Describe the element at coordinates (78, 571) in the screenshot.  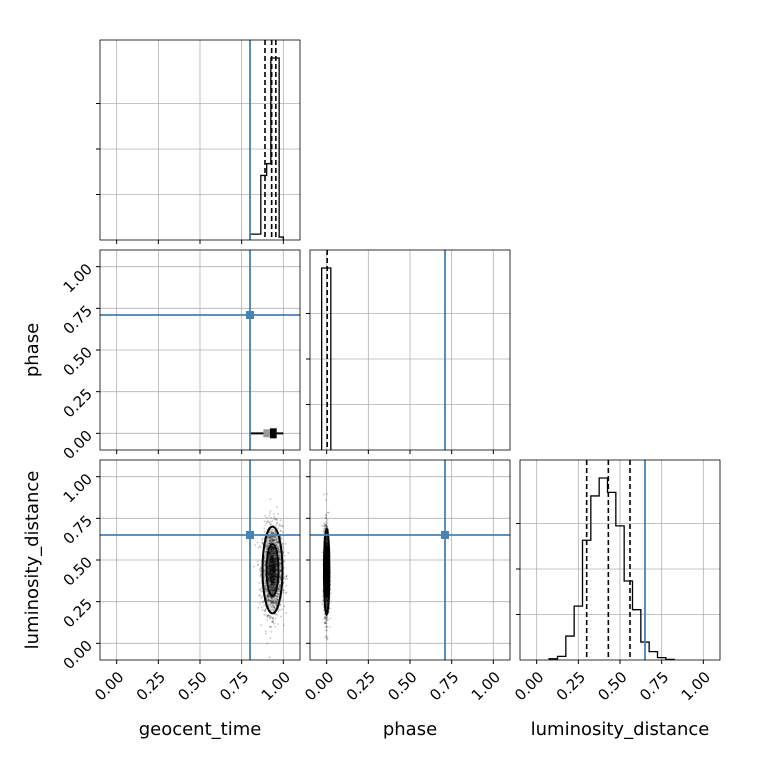
I see `ytick-label: 0.50` at that location.